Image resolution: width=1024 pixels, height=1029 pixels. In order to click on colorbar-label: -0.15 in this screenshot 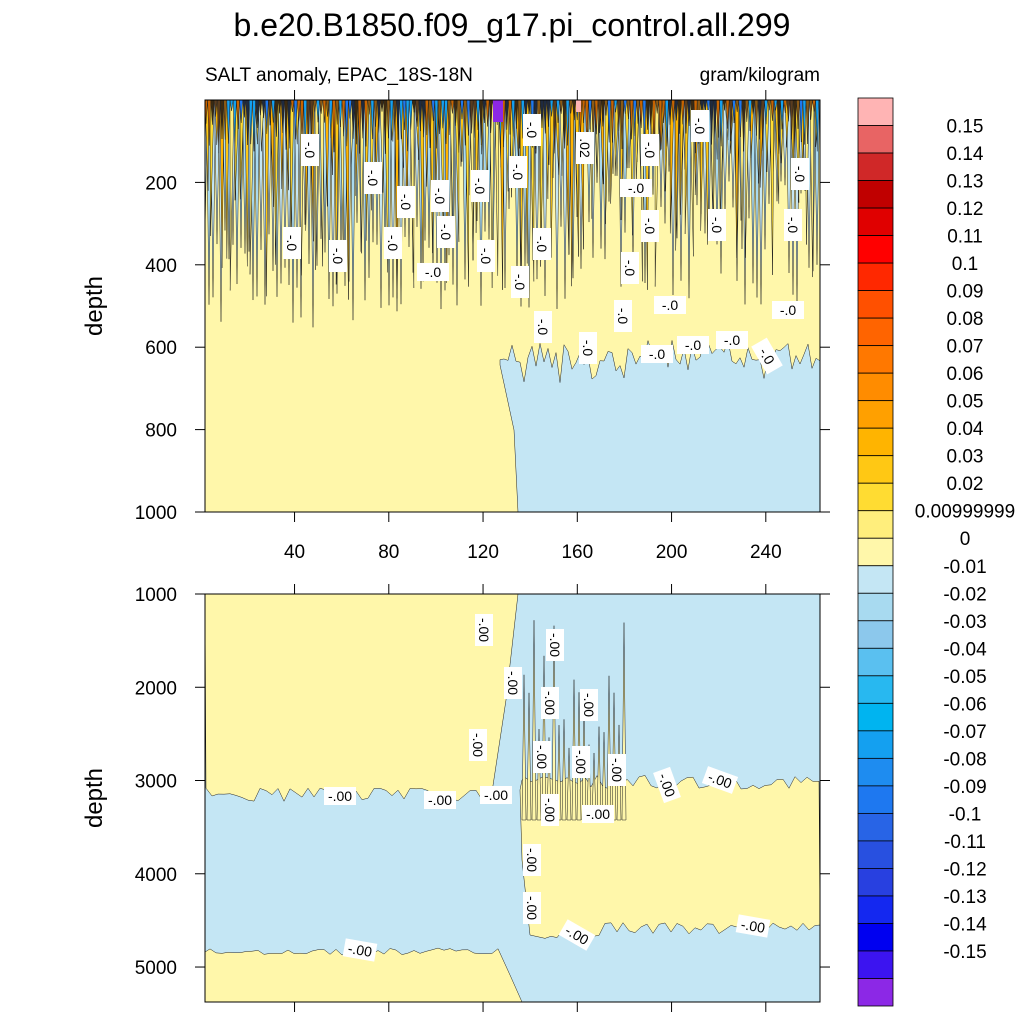, I will do `click(964, 952)`.